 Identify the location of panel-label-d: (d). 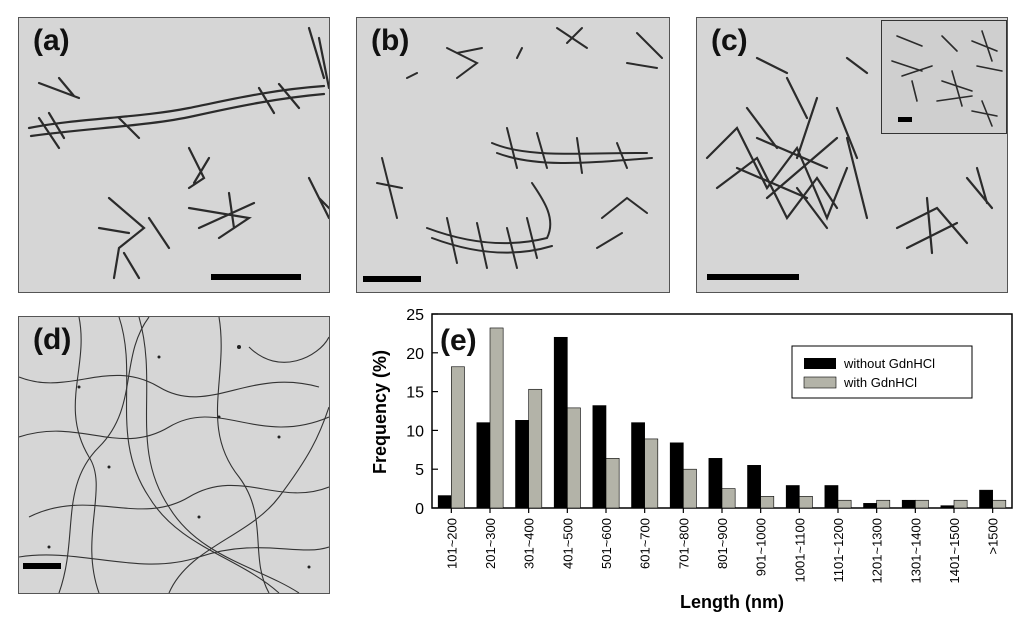
(52, 339).